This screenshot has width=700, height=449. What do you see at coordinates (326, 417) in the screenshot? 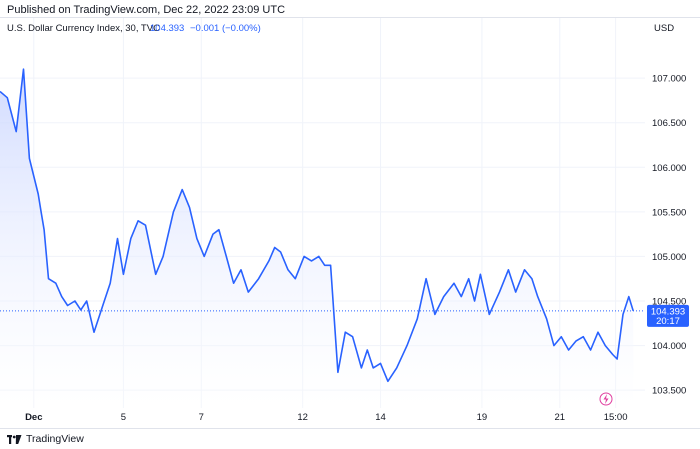
I see `x-axis: Dec 5 7 12 14 19 21 15:00` at bounding box center [326, 417].